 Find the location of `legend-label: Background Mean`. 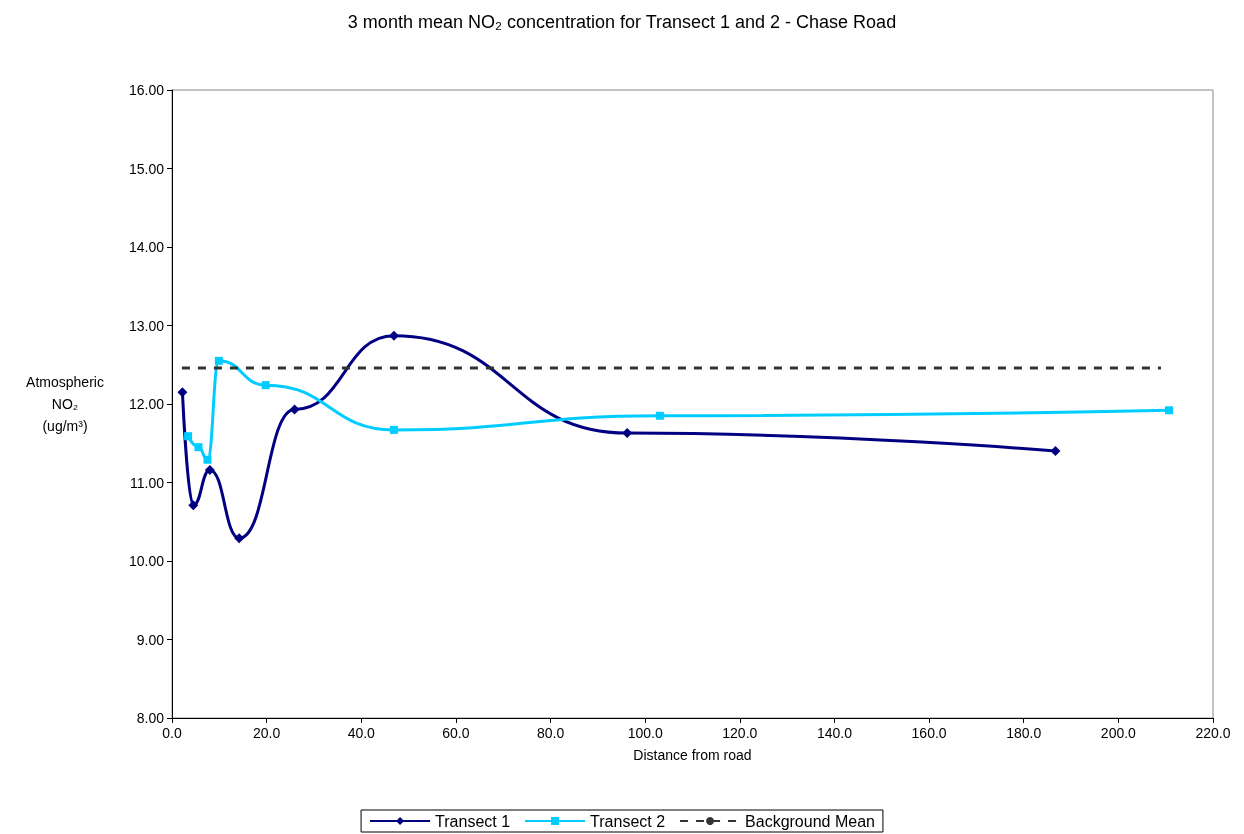

legend-label: Background Mean is located at coordinates (810, 821).